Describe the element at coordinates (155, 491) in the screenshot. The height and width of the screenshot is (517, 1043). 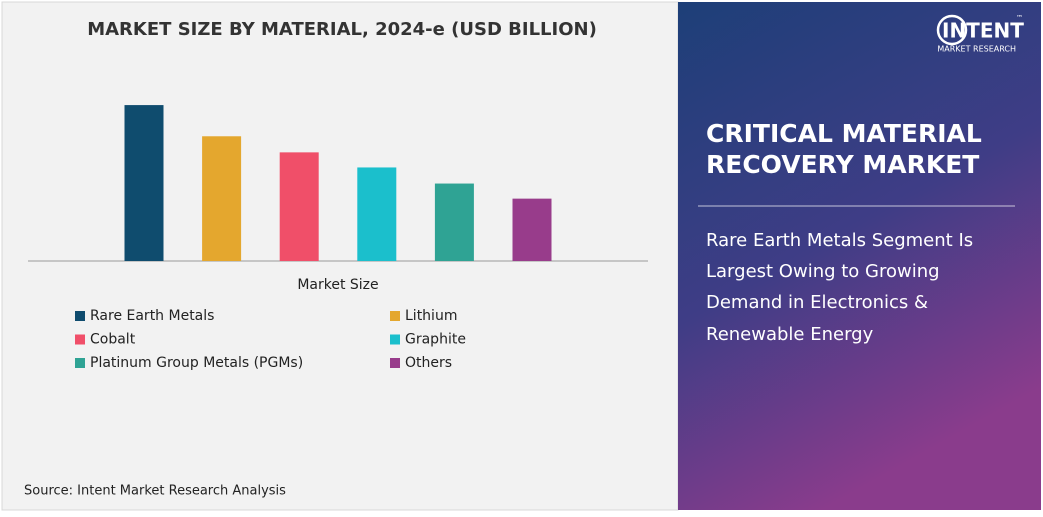
I see `source: Source: Intent Market Research Analysis` at that location.